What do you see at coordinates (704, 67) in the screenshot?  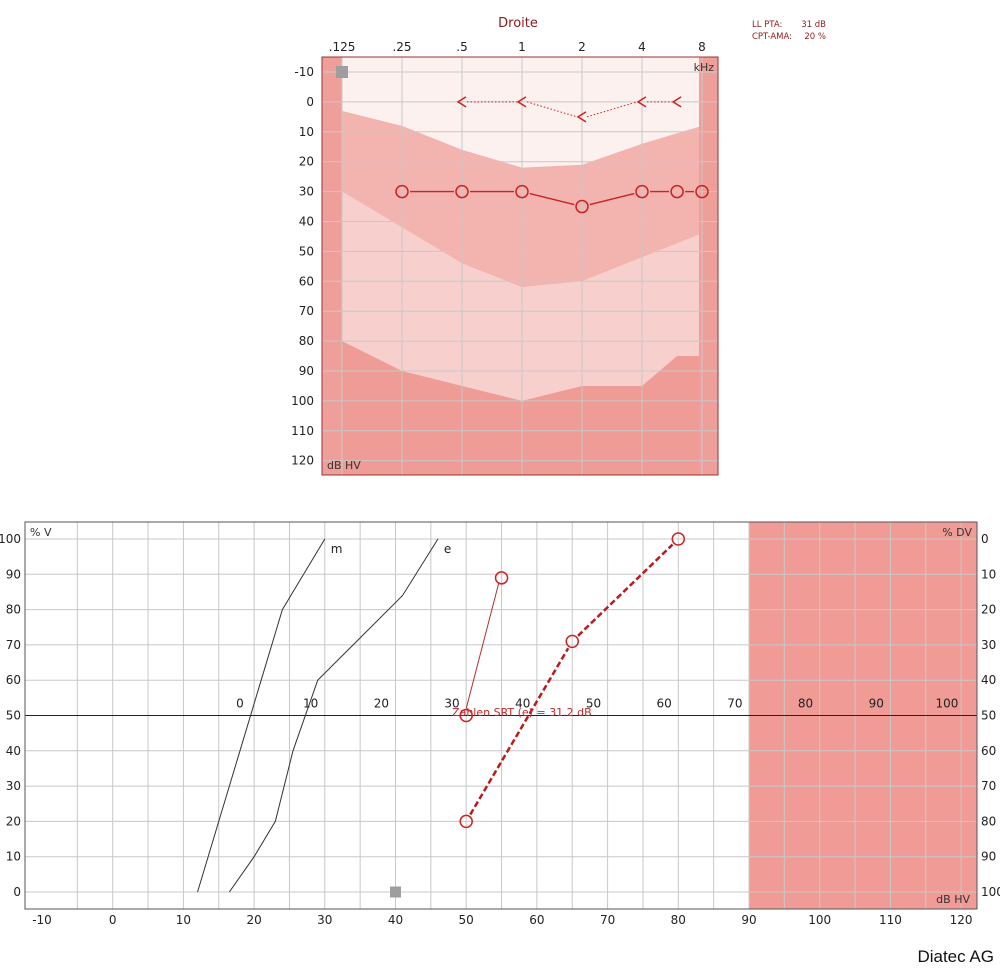 I see `x-unit-label: kHz` at bounding box center [704, 67].